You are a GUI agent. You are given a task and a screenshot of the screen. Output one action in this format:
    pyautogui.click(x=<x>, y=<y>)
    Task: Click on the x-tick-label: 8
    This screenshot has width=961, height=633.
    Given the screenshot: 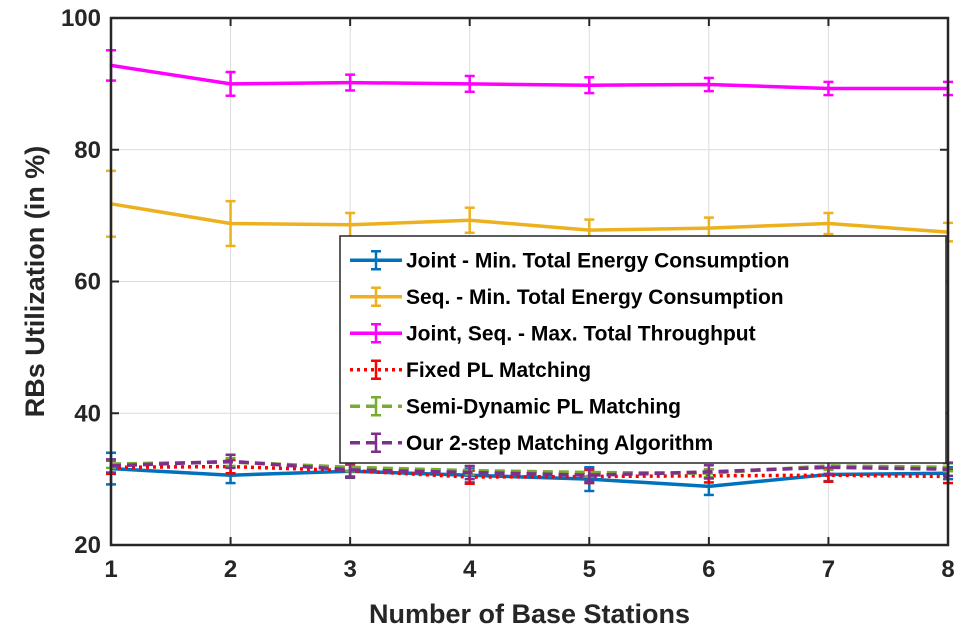 What is the action you would take?
    pyautogui.click(x=947, y=569)
    